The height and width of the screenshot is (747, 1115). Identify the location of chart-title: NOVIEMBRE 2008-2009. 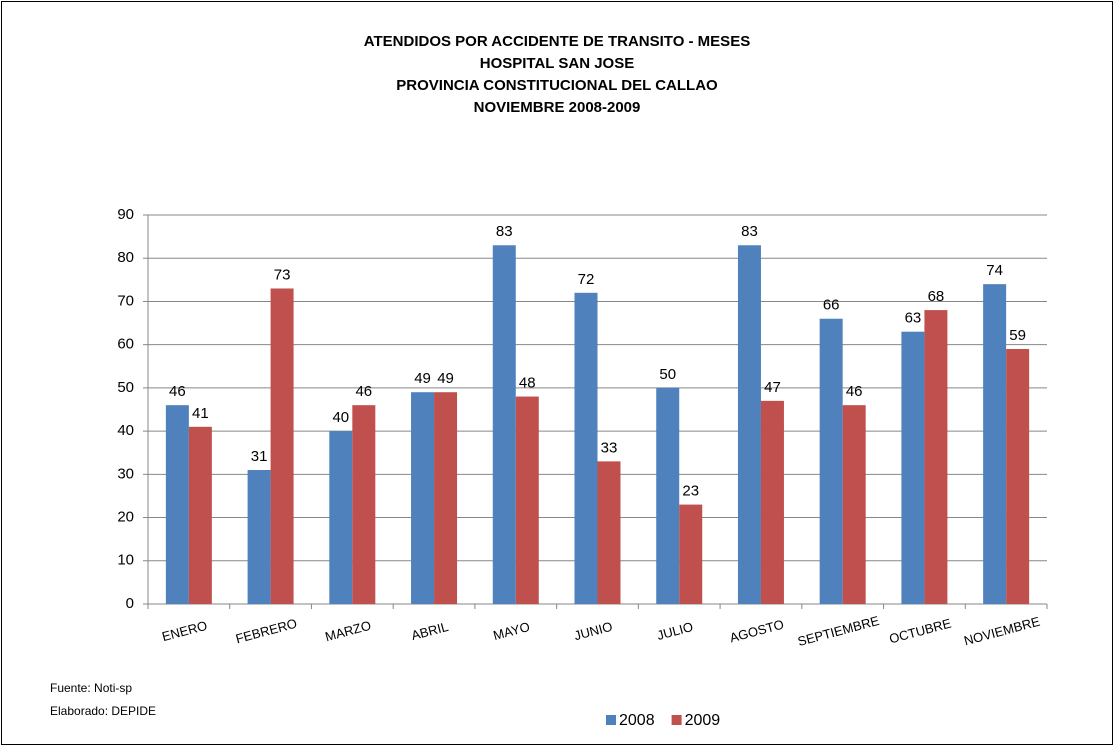
(557, 107).